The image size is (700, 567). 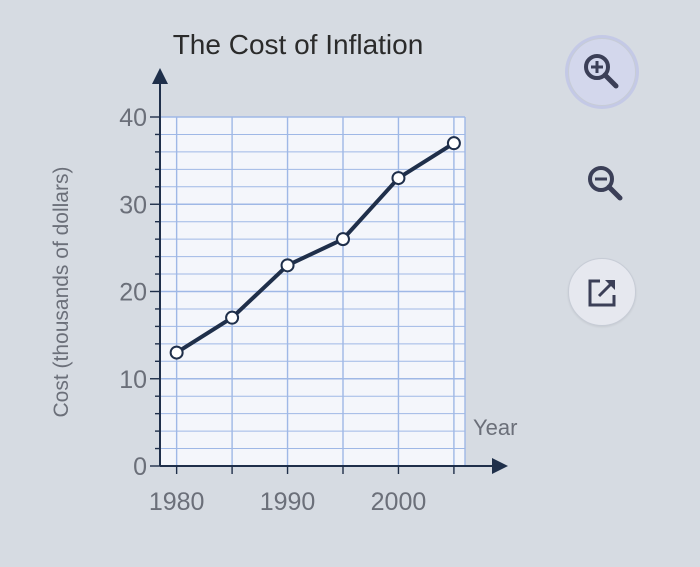 What do you see at coordinates (133, 380) in the screenshot?
I see `y-tick-label: 10` at bounding box center [133, 380].